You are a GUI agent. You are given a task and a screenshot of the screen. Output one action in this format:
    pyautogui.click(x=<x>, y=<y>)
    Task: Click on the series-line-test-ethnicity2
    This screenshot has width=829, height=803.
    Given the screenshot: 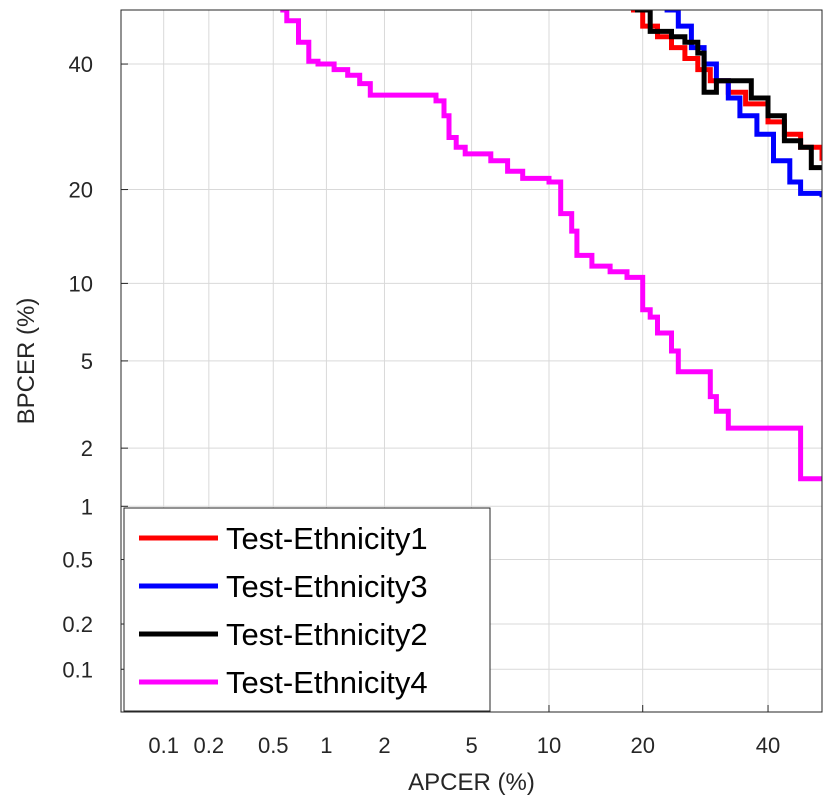 What is the action you would take?
    pyautogui.click(x=728, y=90)
    